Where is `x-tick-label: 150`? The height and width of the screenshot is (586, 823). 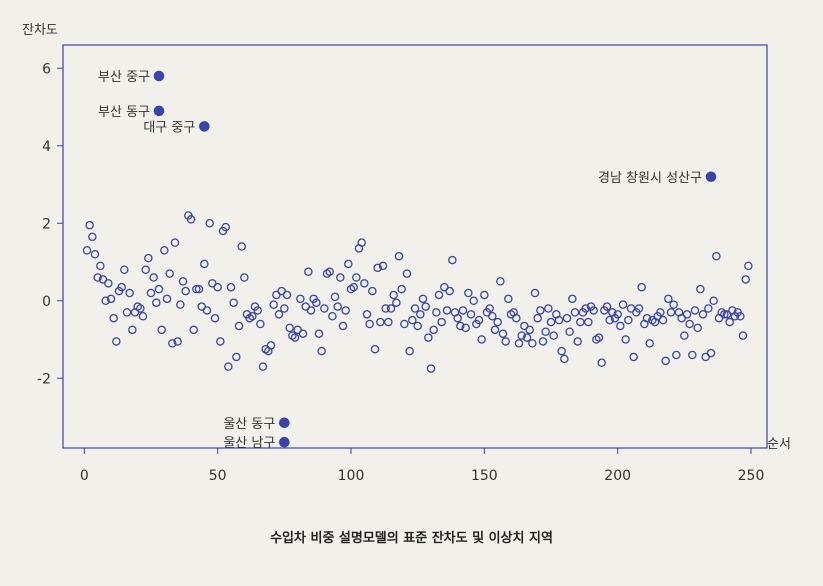 x-tick-label: 150 is located at coordinates (484, 476).